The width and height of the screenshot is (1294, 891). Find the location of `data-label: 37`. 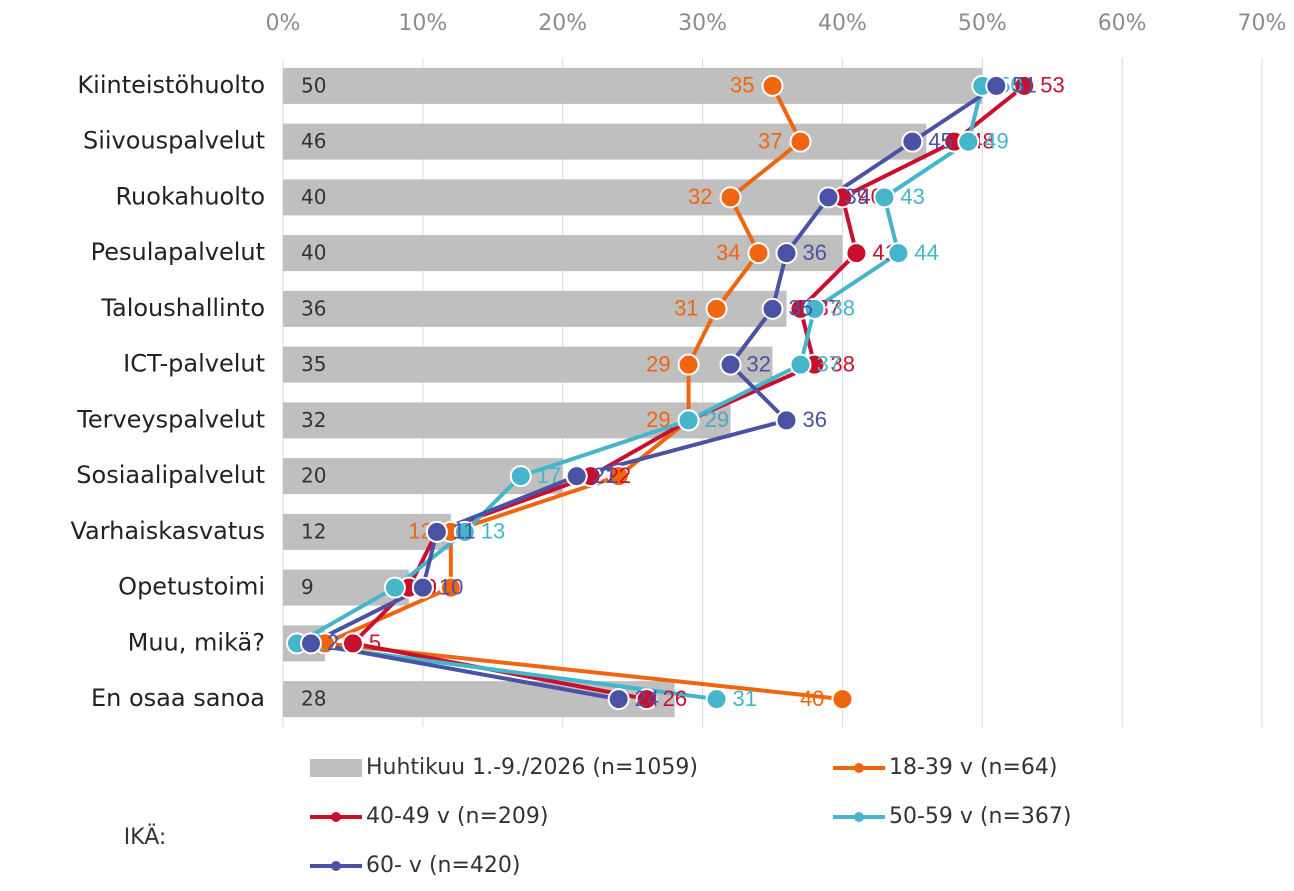

data-label: 37 is located at coordinates (770, 140).